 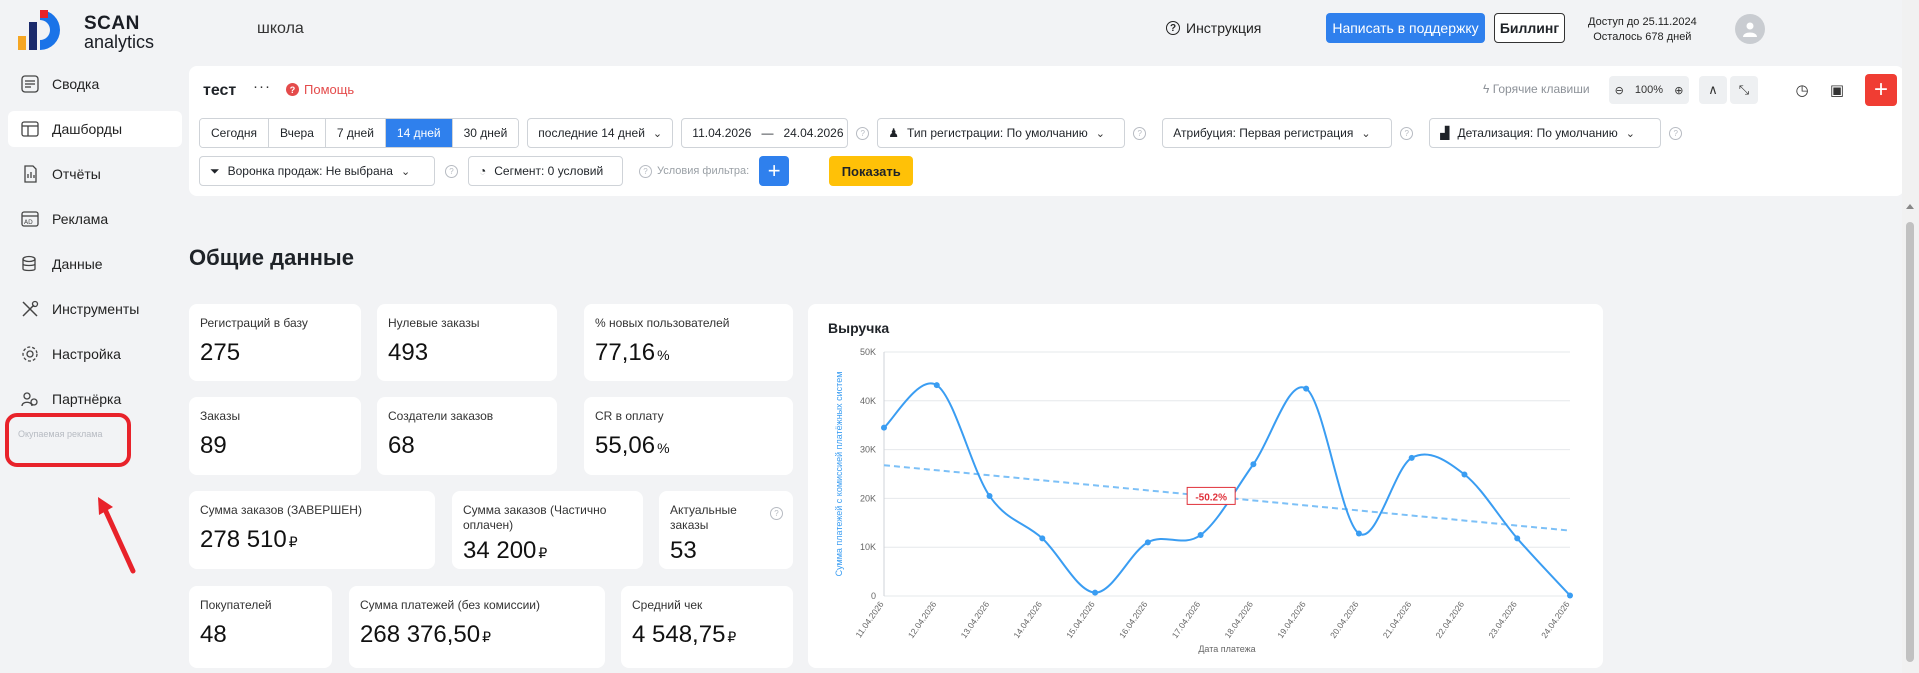 I want to click on x-tick-label: 14.04.2026, so click(x=1027, y=619).